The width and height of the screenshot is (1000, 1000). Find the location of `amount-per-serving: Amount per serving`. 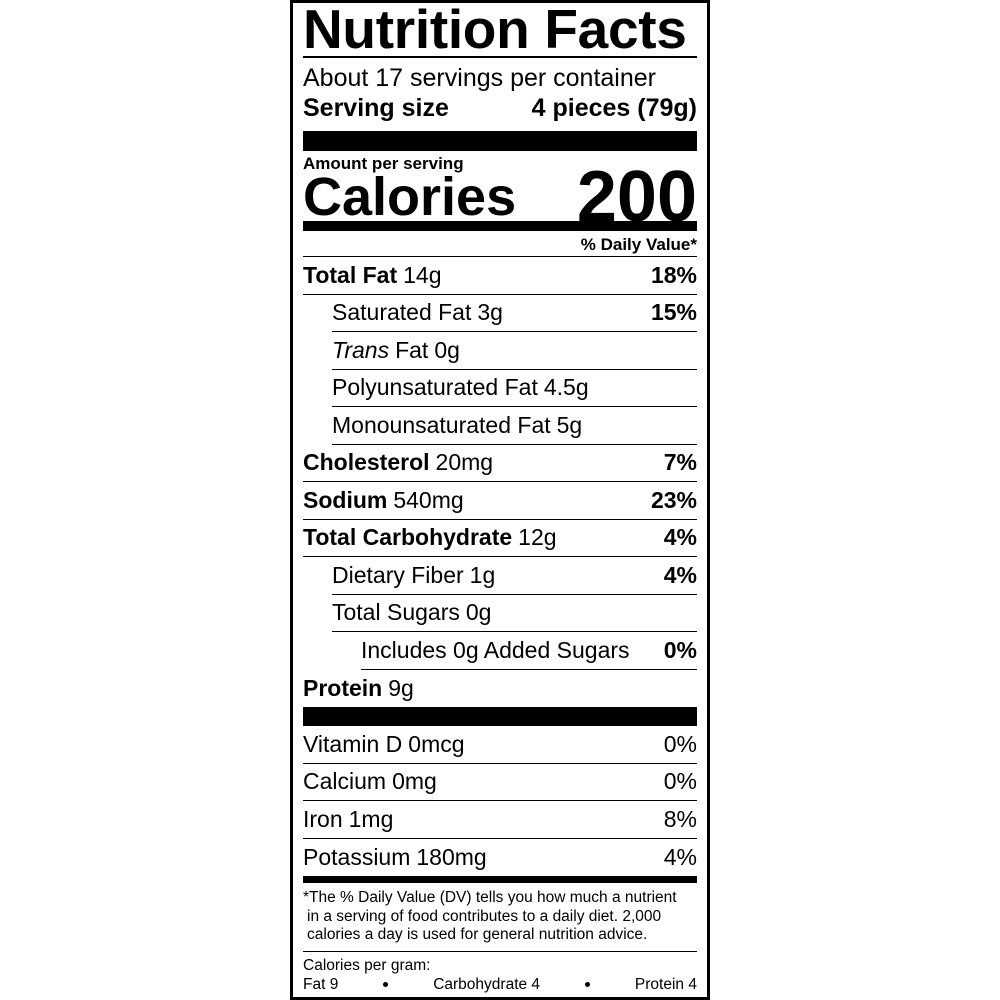

amount-per-serving: Amount per serving is located at coordinates (383, 163).